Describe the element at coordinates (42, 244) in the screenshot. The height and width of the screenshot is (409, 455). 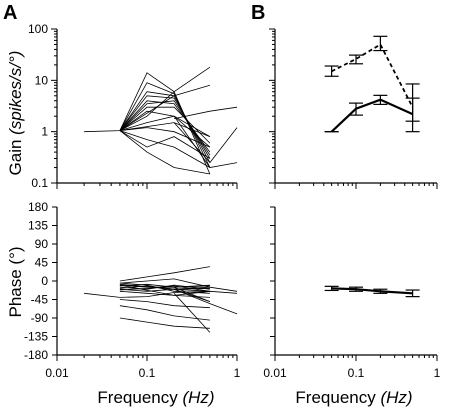
I see `y-tick-label: 90` at that location.